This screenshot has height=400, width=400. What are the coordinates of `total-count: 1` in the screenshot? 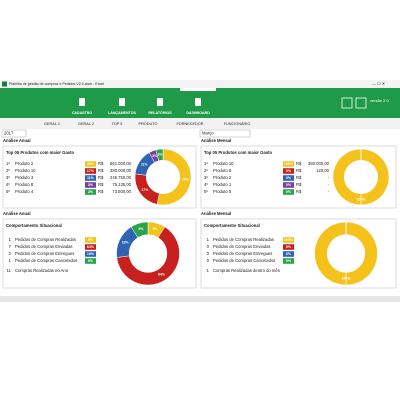 It's located at (208, 270).